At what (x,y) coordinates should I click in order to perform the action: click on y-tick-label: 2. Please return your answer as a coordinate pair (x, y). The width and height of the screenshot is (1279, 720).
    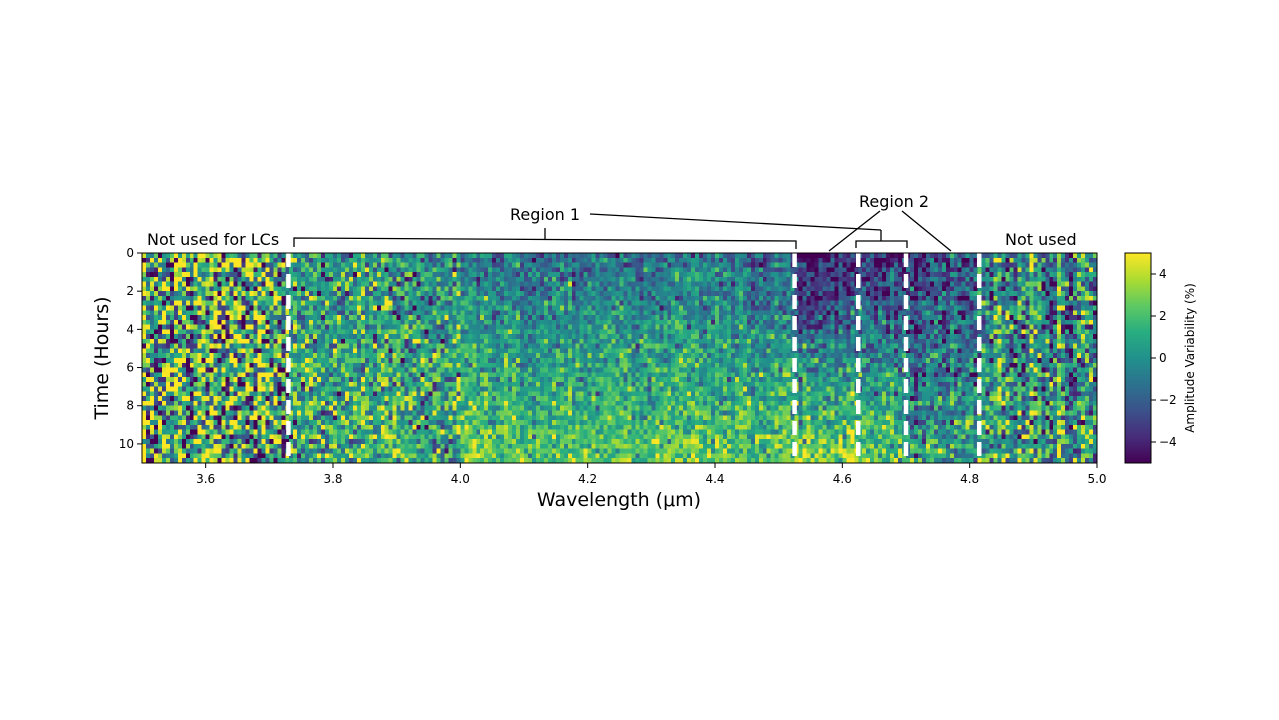
    Looking at the image, I should click on (130, 291).